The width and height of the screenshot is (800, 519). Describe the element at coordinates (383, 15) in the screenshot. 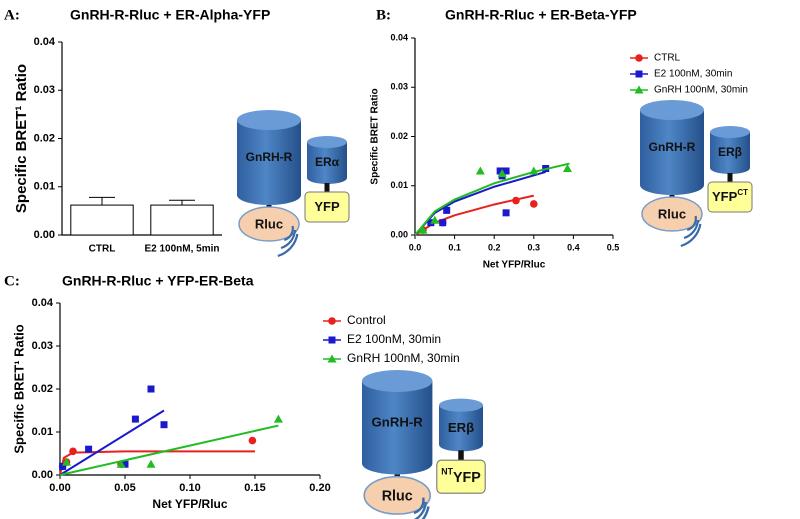

I see `panel-label: B:` at that location.